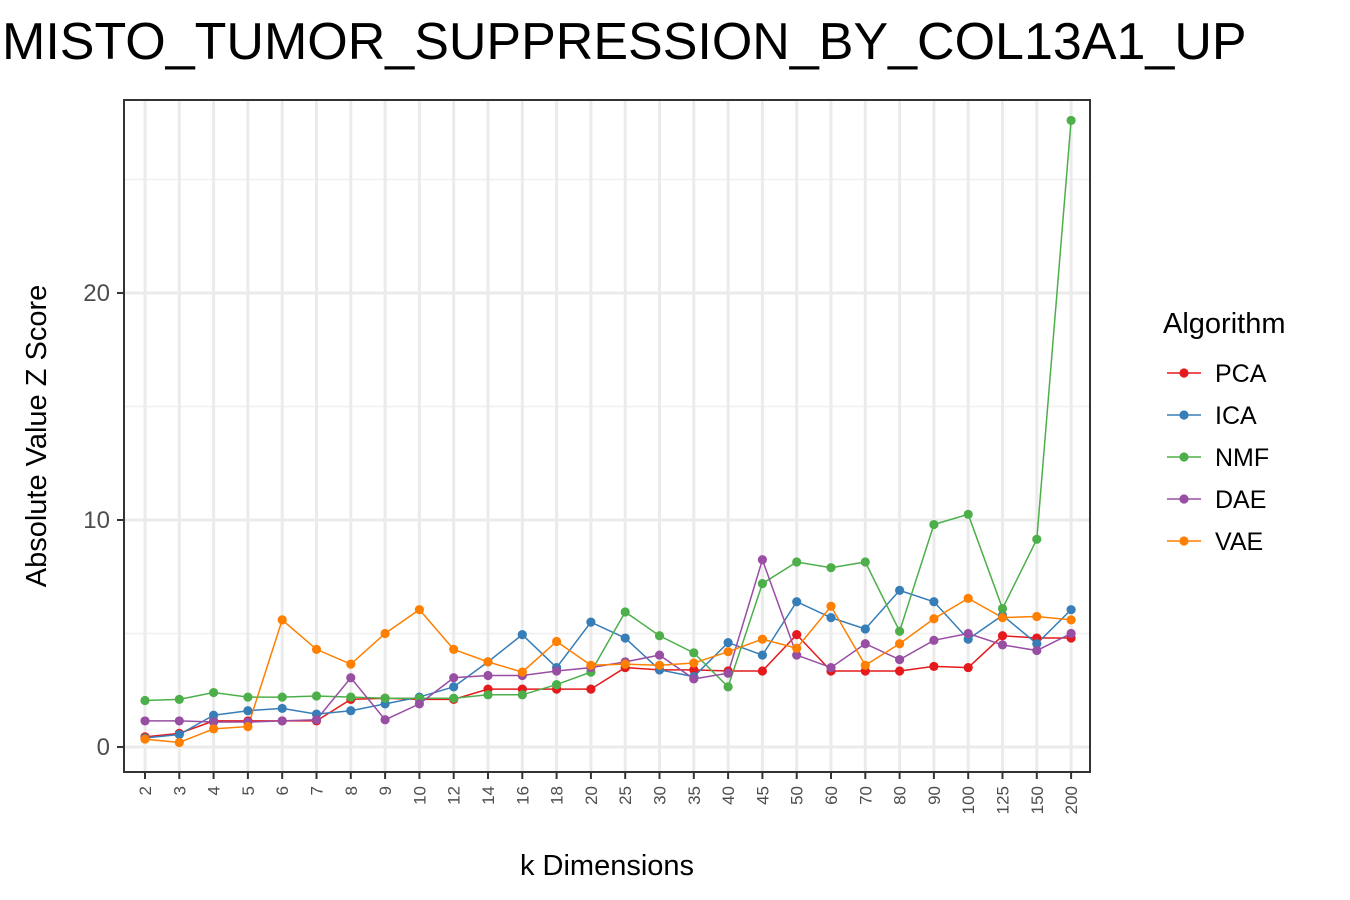 The height and width of the screenshot is (900, 1350). What do you see at coordinates (248, 790) in the screenshot?
I see `x-tick-label: 5` at bounding box center [248, 790].